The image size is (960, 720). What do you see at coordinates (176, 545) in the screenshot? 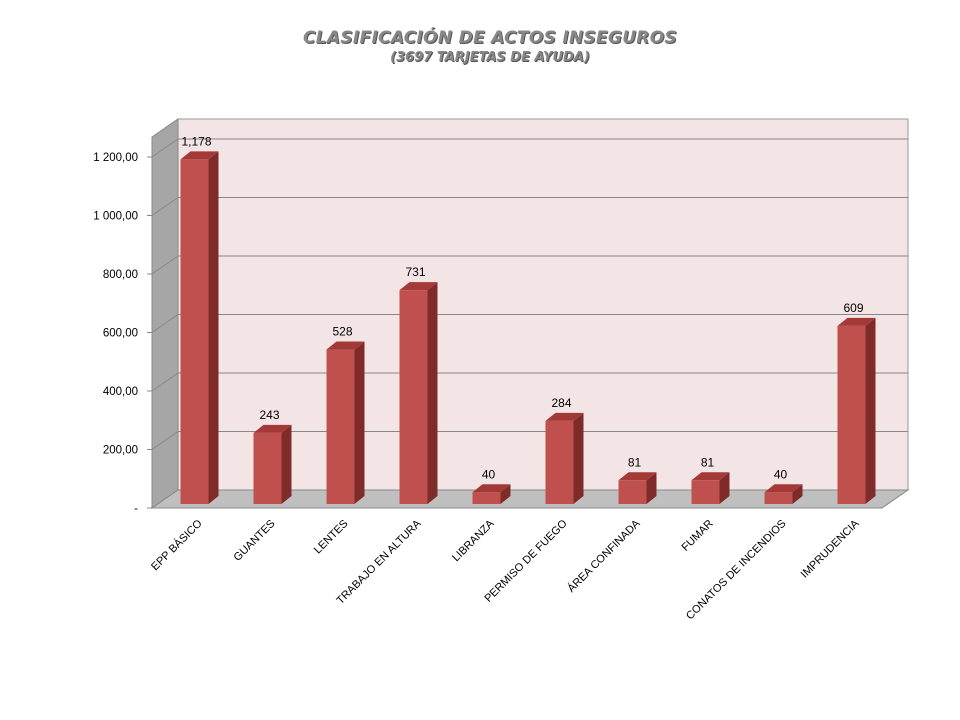
I see `category-label: EPP BÁSICO` at bounding box center [176, 545].